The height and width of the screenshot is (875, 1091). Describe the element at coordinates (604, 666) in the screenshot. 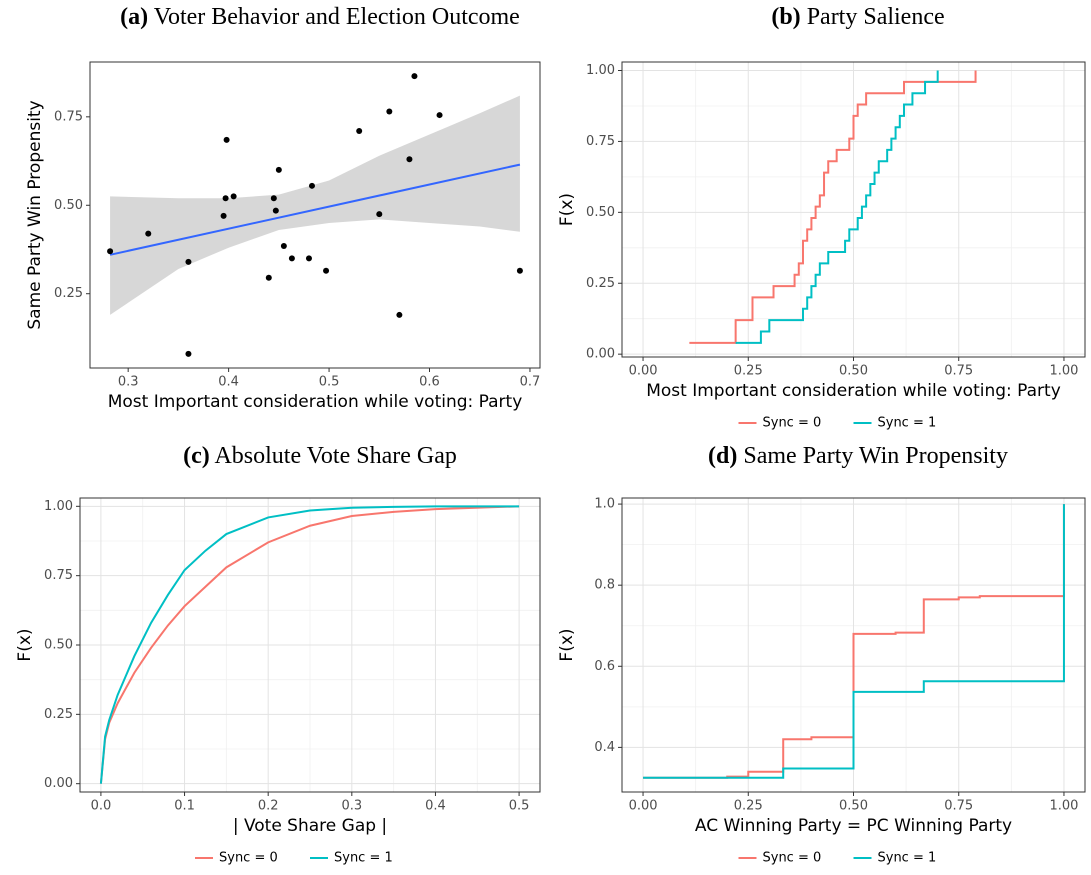

I see `y-tick-label: 0.6` at that location.